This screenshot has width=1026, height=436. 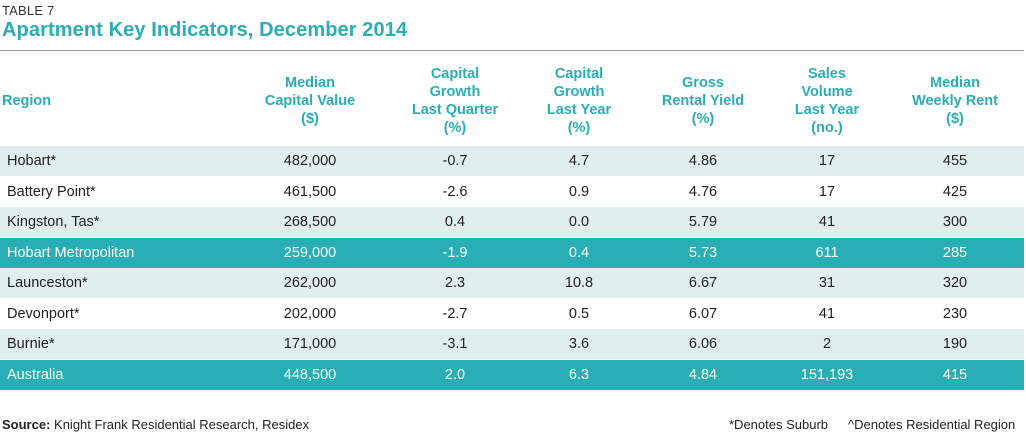 What do you see at coordinates (28, 10) in the screenshot?
I see `table-label: TABLE 7` at bounding box center [28, 10].